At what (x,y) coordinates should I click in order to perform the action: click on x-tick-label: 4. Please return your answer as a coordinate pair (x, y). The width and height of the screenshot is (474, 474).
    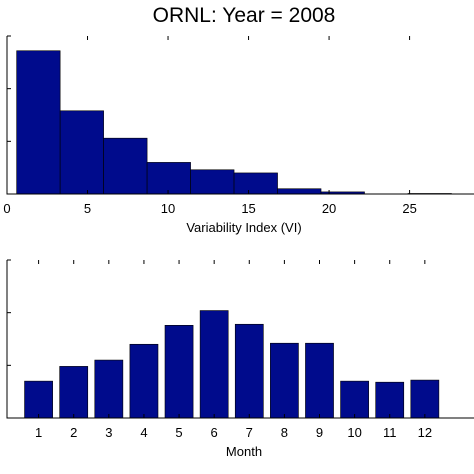
    Looking at the image, I should click on (143, 432).